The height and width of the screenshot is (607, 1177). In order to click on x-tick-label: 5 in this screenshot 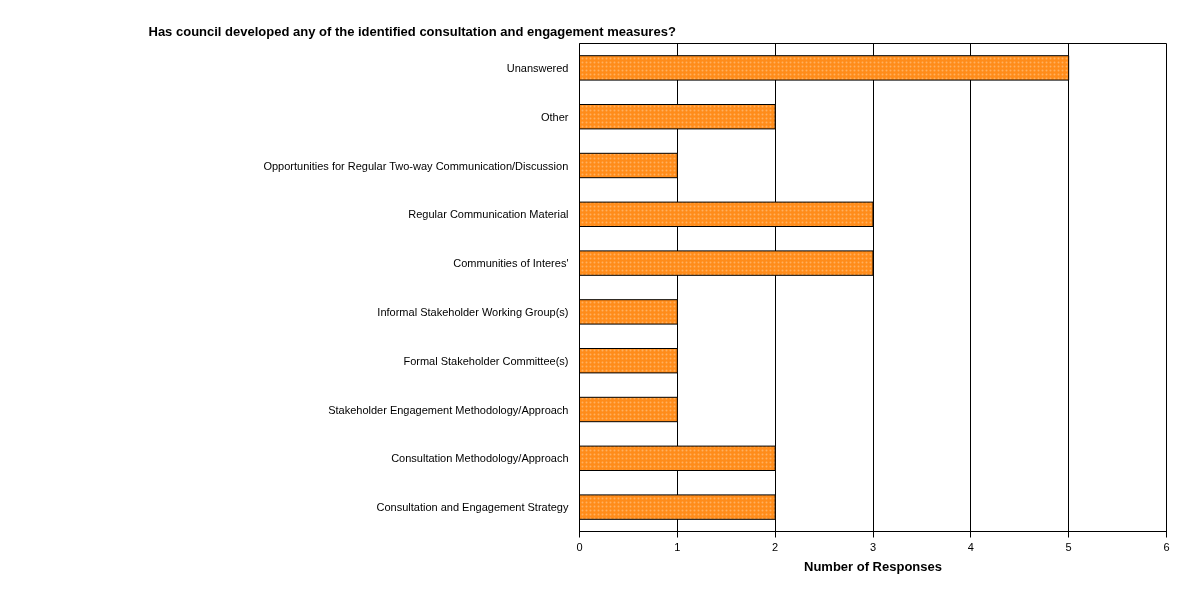, I will do `click(1068, 546)`.